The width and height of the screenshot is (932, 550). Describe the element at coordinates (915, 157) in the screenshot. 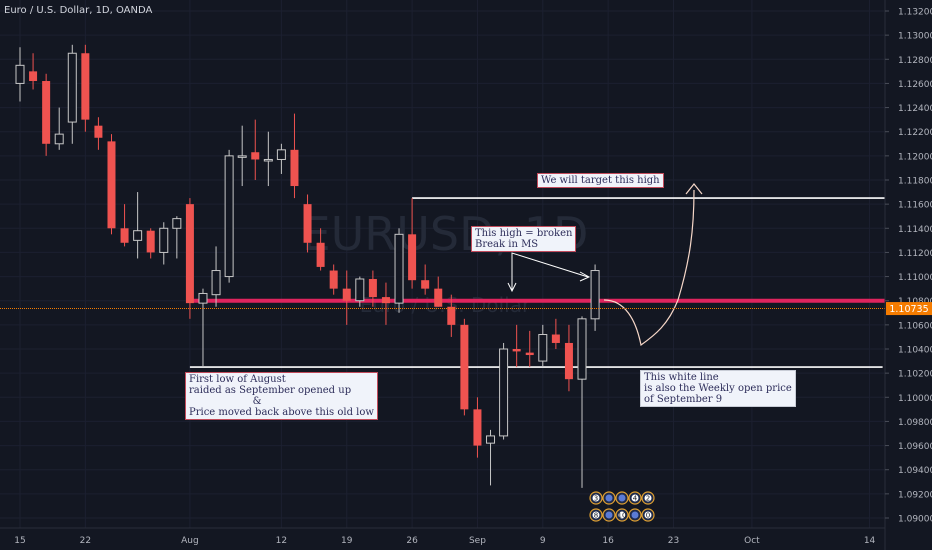

I see `y-tick-label: 1.12000` at that location.